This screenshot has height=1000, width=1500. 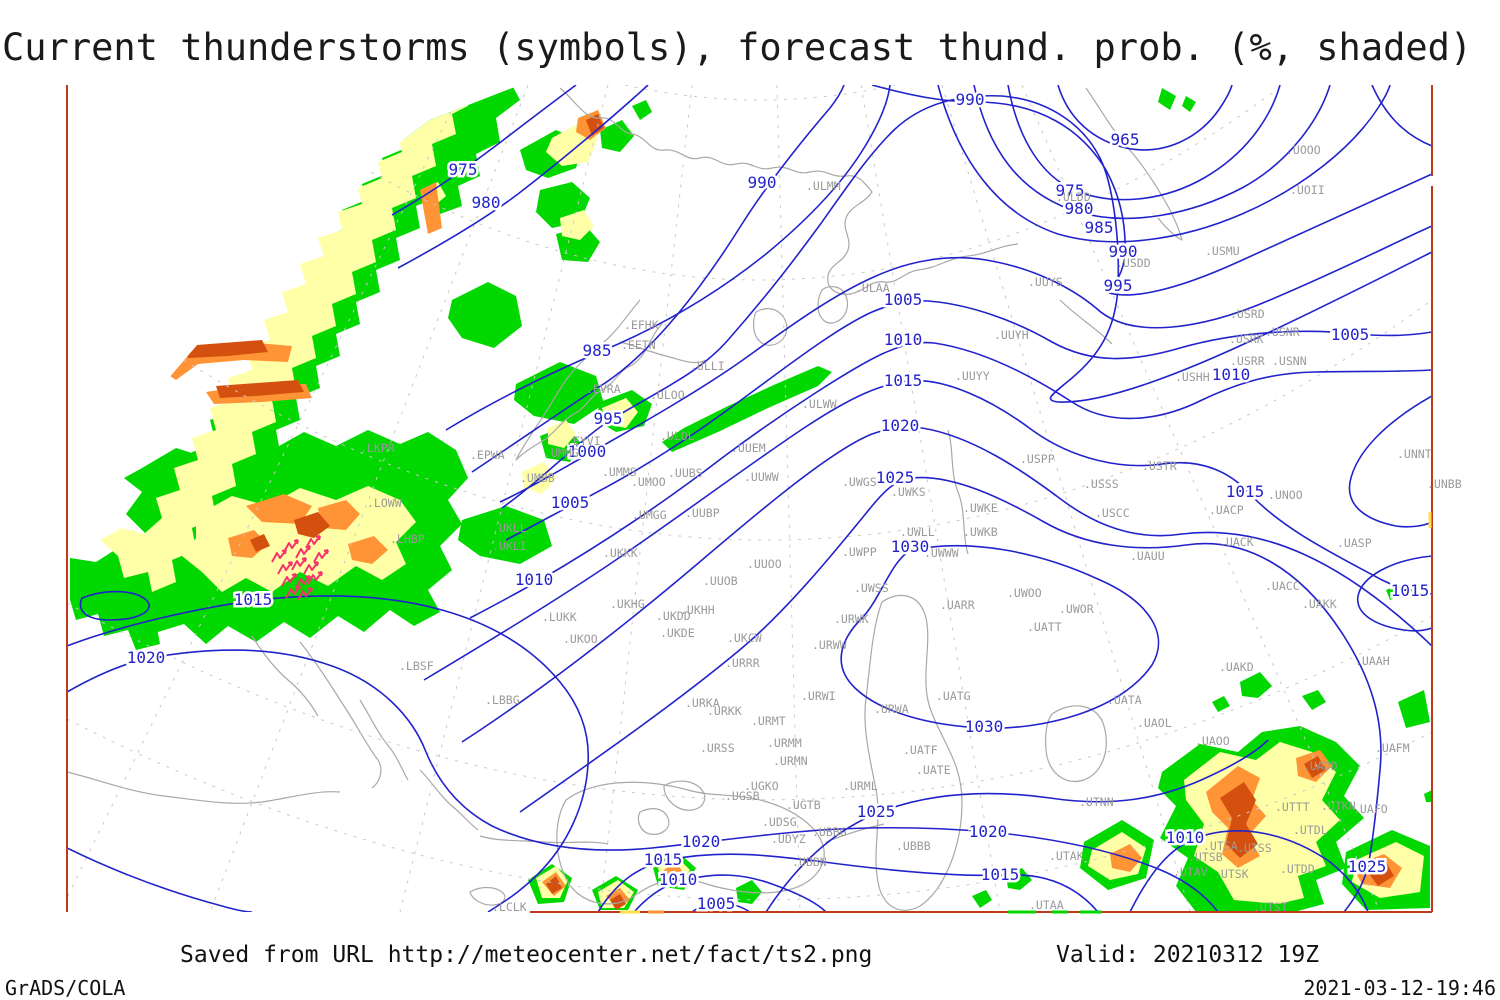 What do you see at coordinates (648, 482) in the screenshot?
I see `station-label: .UMOO` at bounding box center [648, 482].